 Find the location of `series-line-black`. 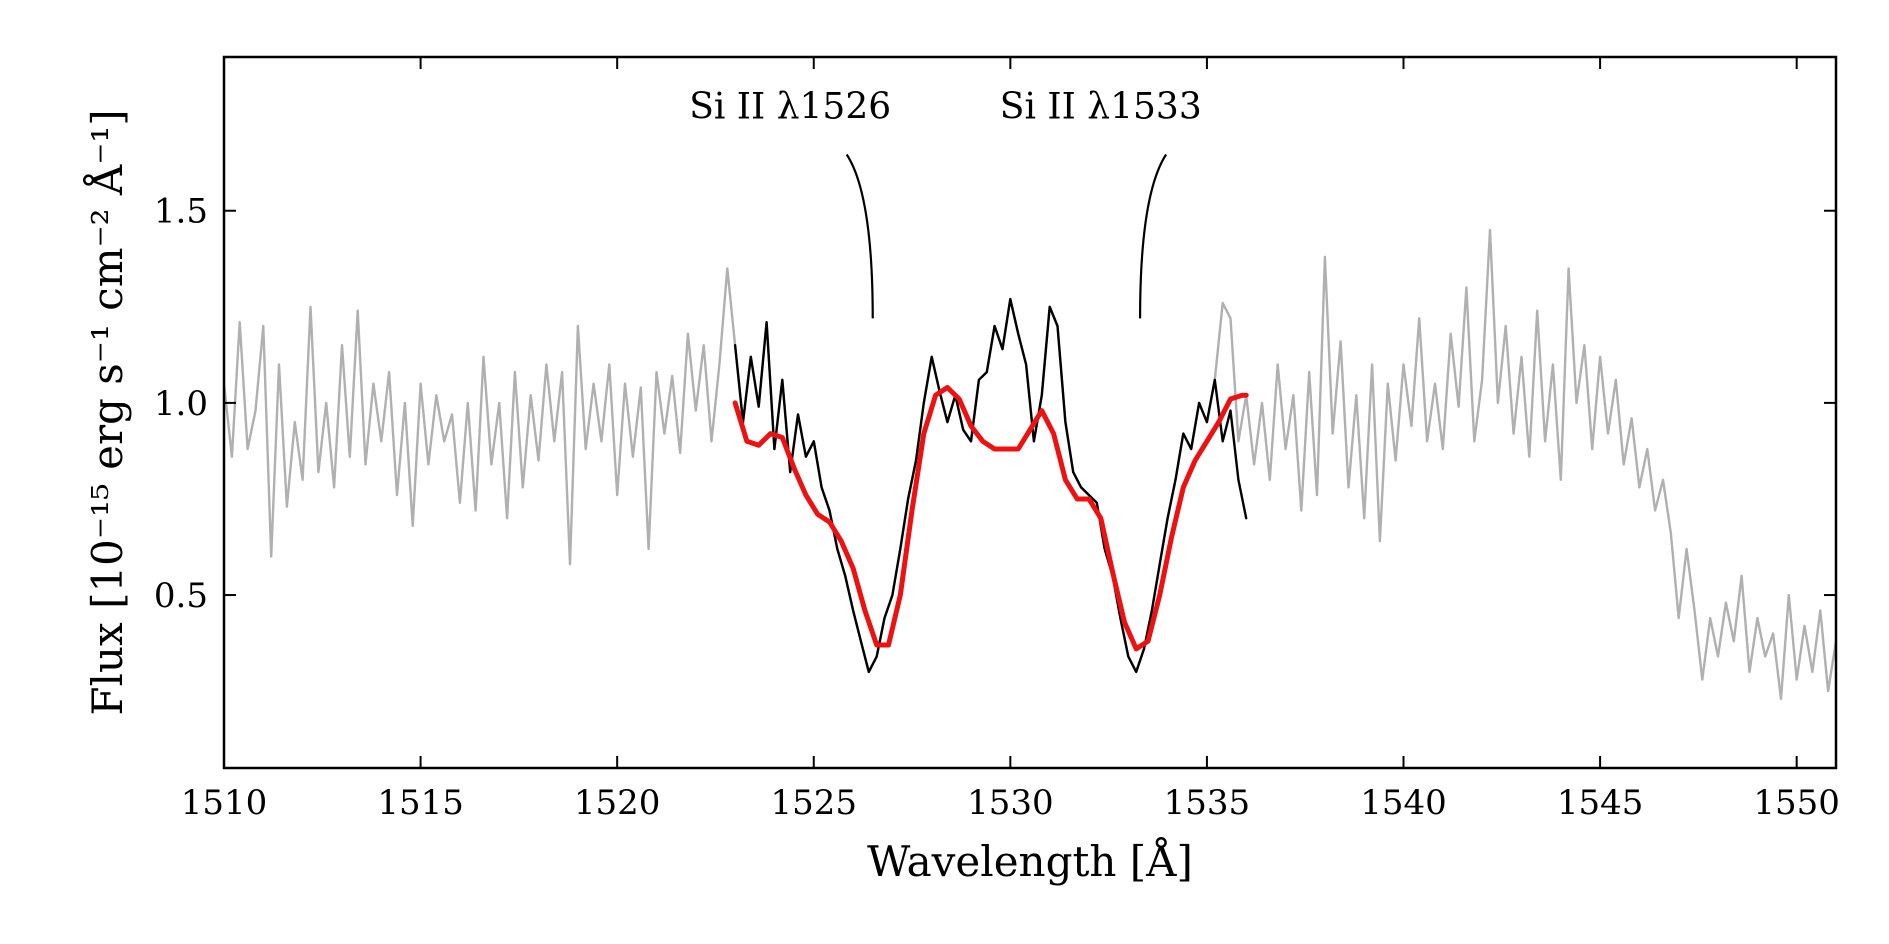

series-line-black is located at coordinates (990, 485).